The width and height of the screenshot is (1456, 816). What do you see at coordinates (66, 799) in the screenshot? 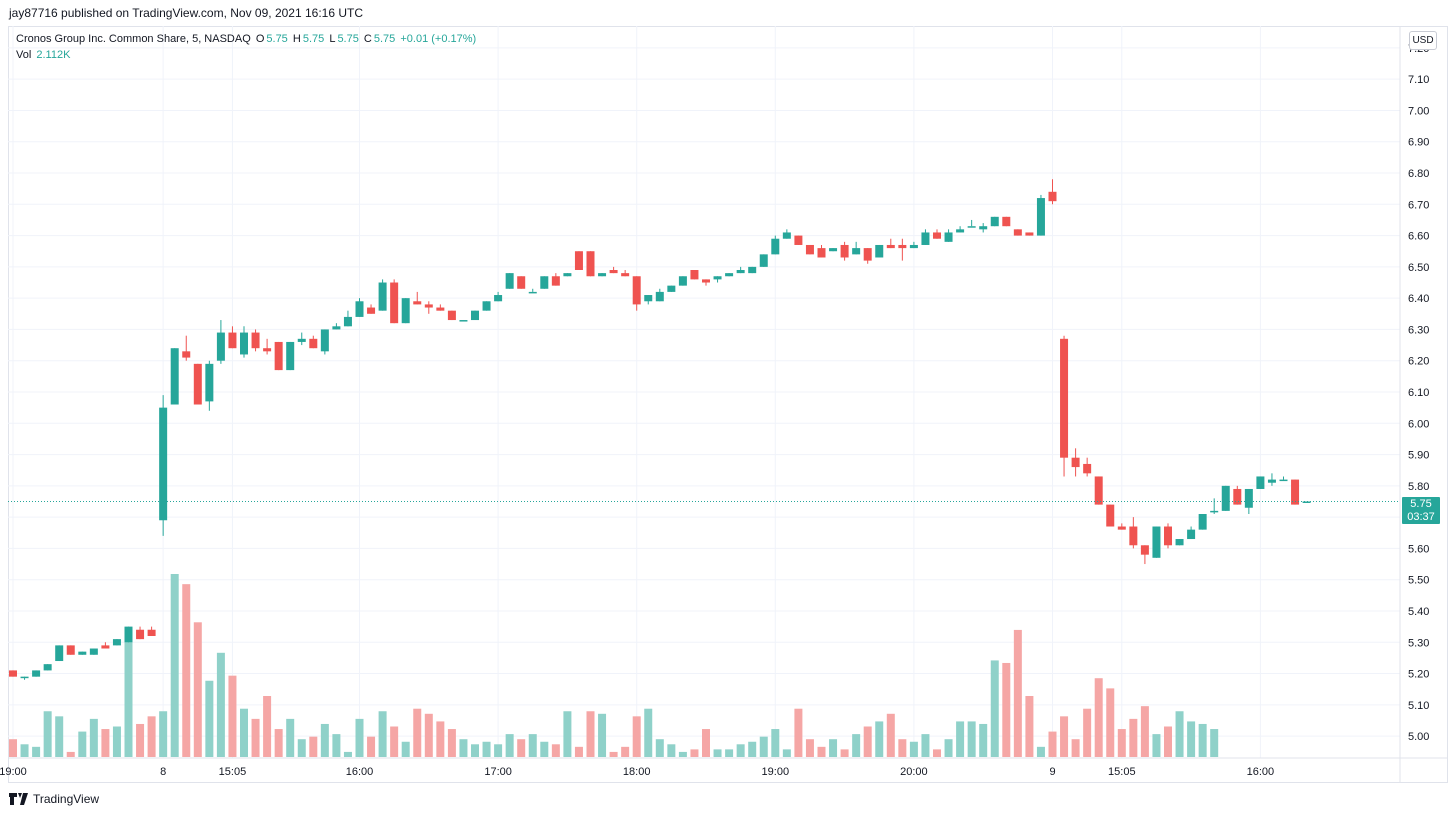
I see `footer-brand-text: TradingView` at bounding box center [66, 799].